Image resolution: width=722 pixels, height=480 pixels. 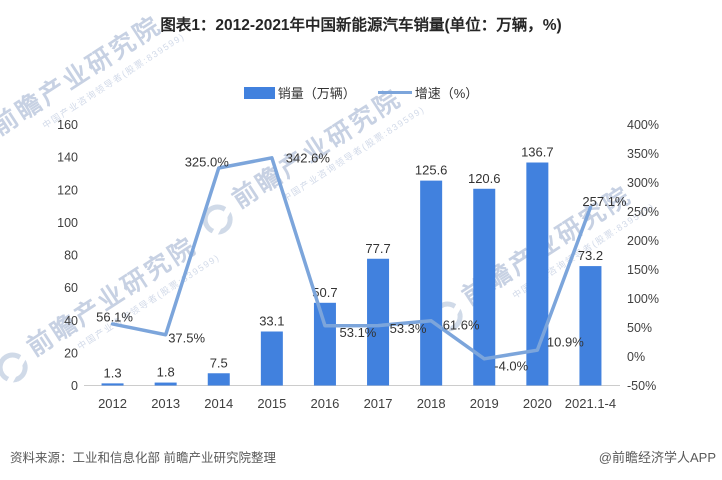 I want to click on line-value-label: 325.0%, so click(x=207, y=162).